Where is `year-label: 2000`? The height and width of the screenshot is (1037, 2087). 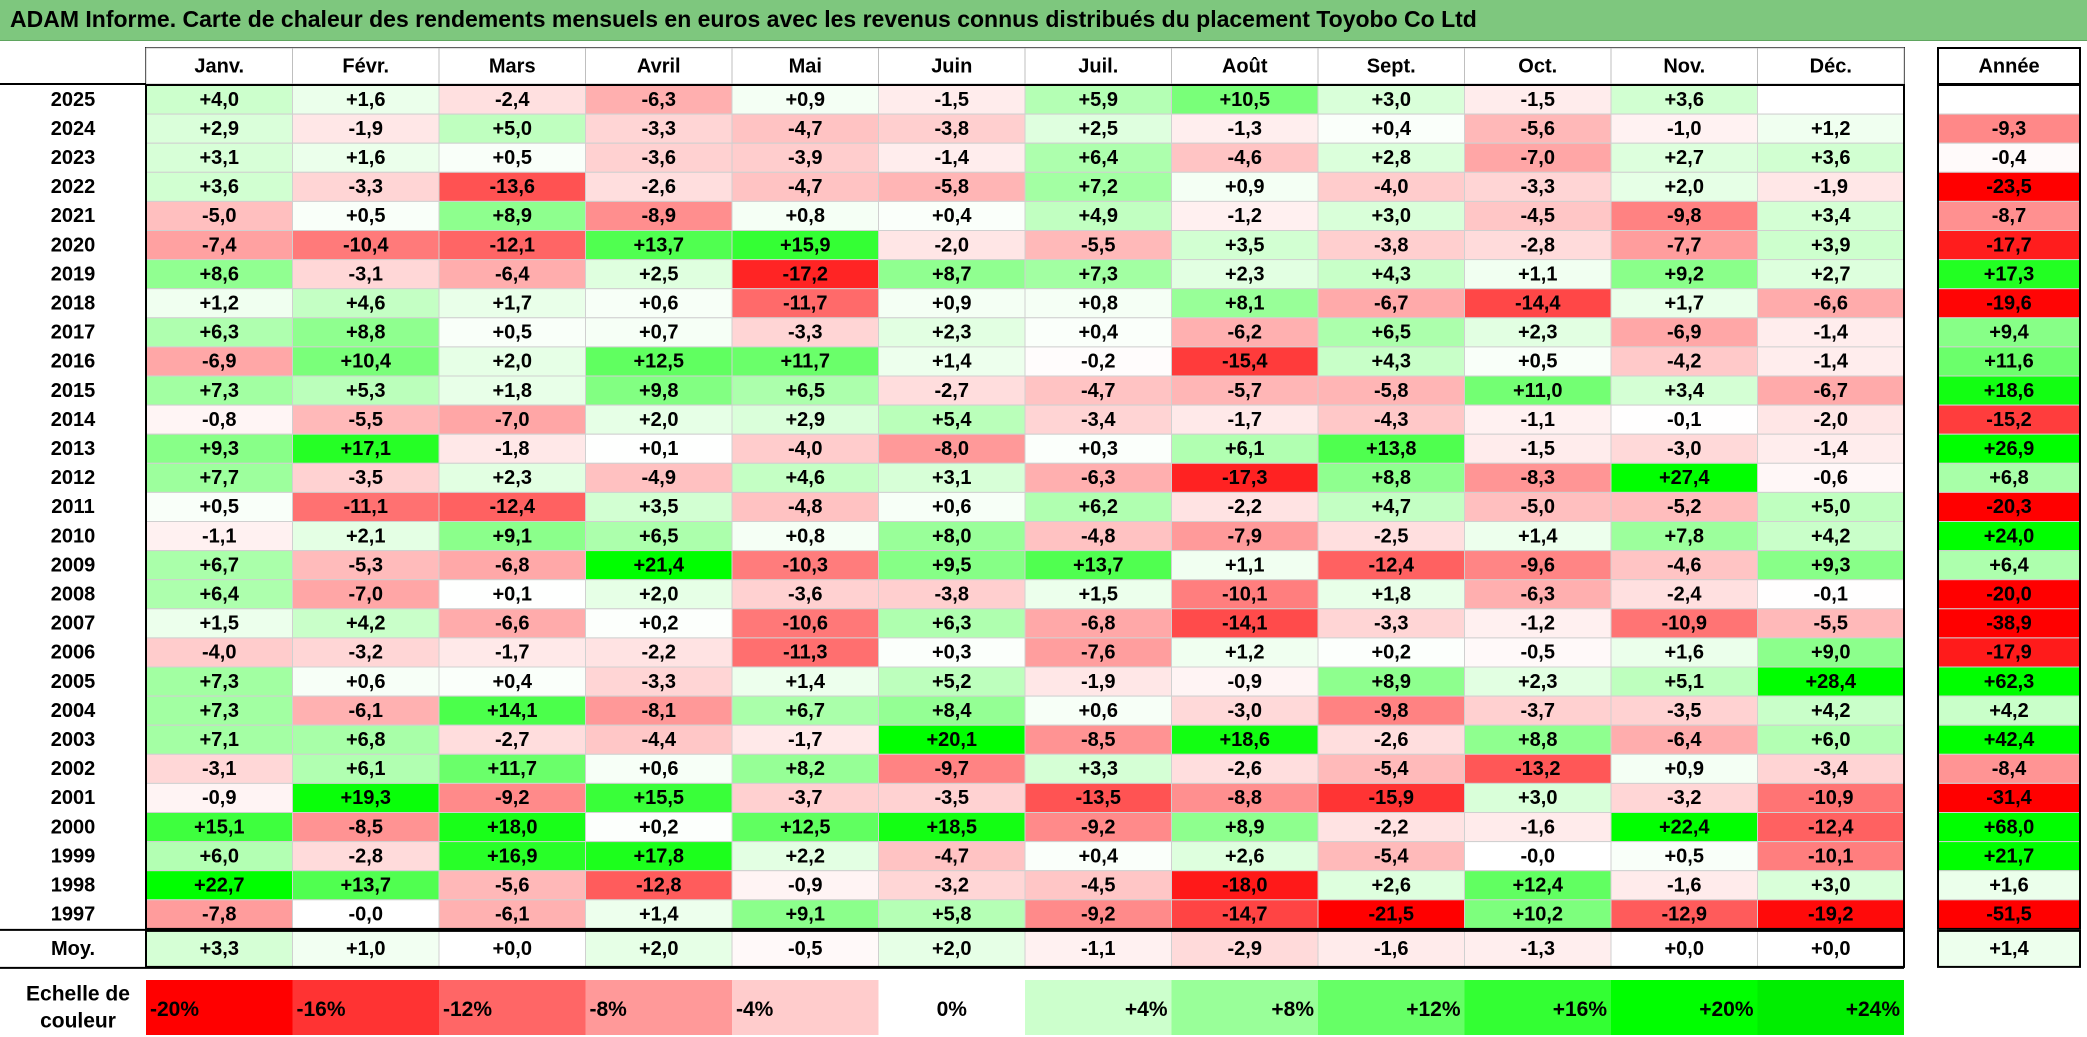
year-label: 2000 is located at coordinates (73, 827).